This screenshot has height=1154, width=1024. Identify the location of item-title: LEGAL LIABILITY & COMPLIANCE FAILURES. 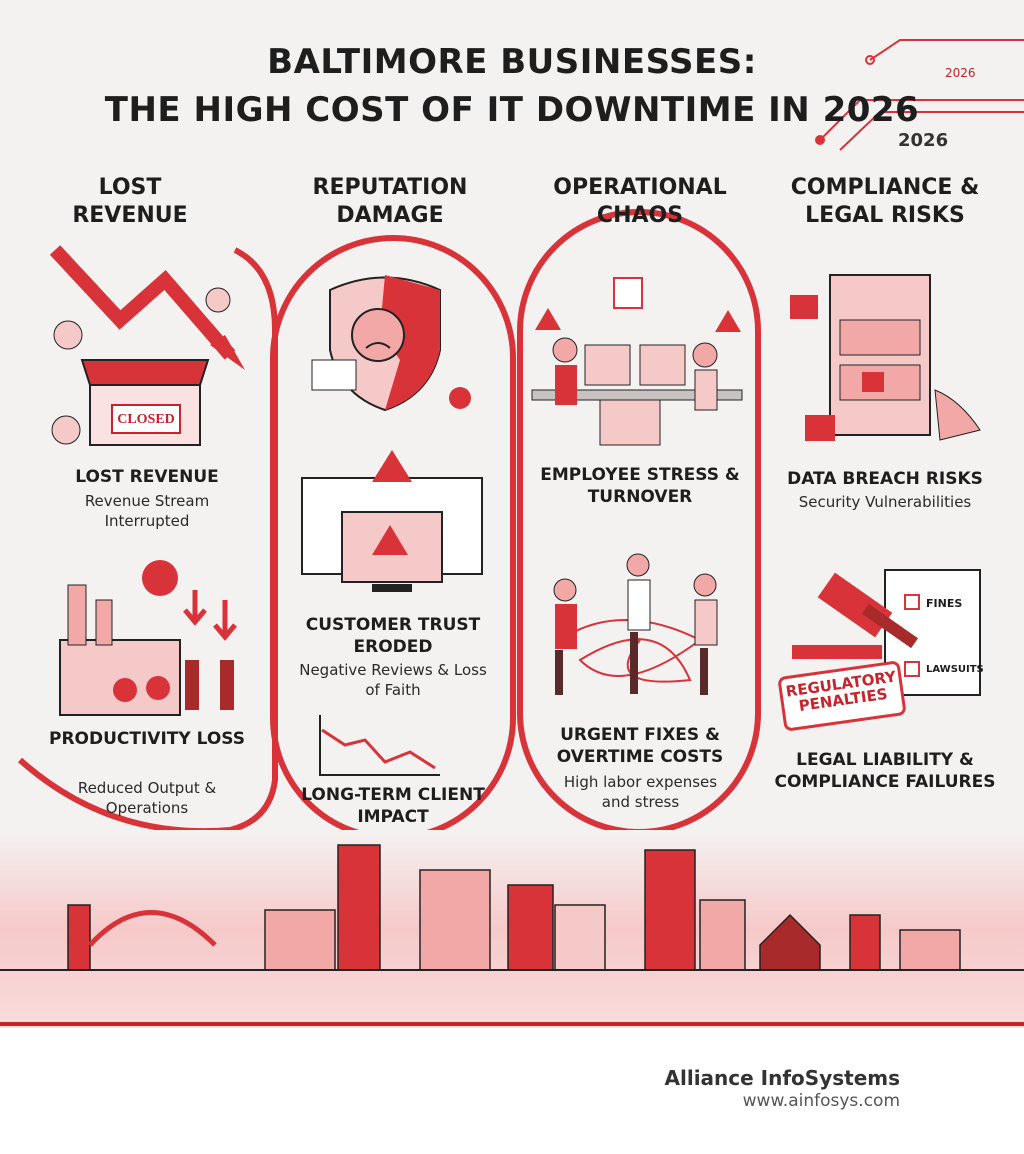
(885, 771).